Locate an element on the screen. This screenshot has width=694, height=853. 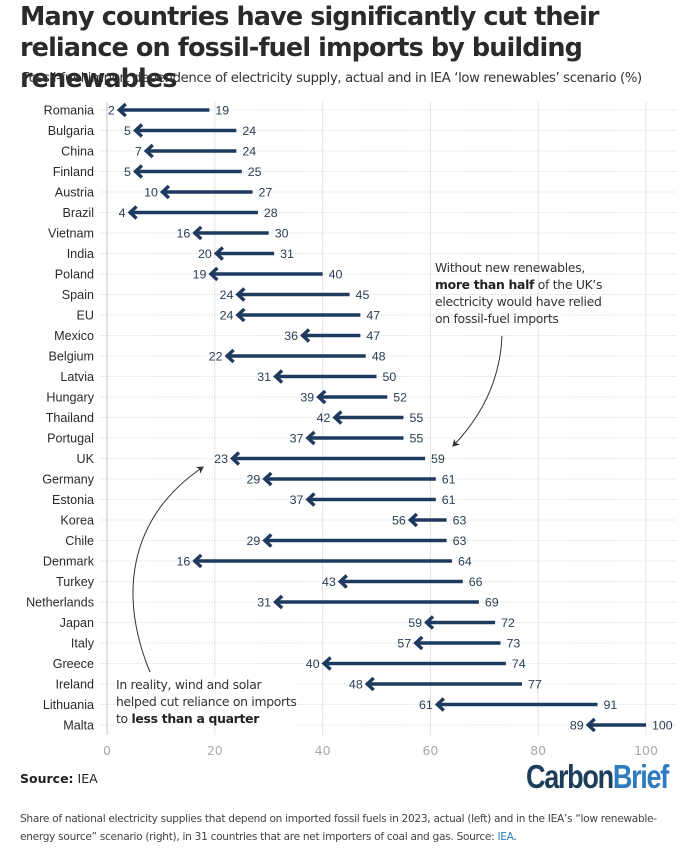
category-label: Austria is located at coordinates (74, 193).